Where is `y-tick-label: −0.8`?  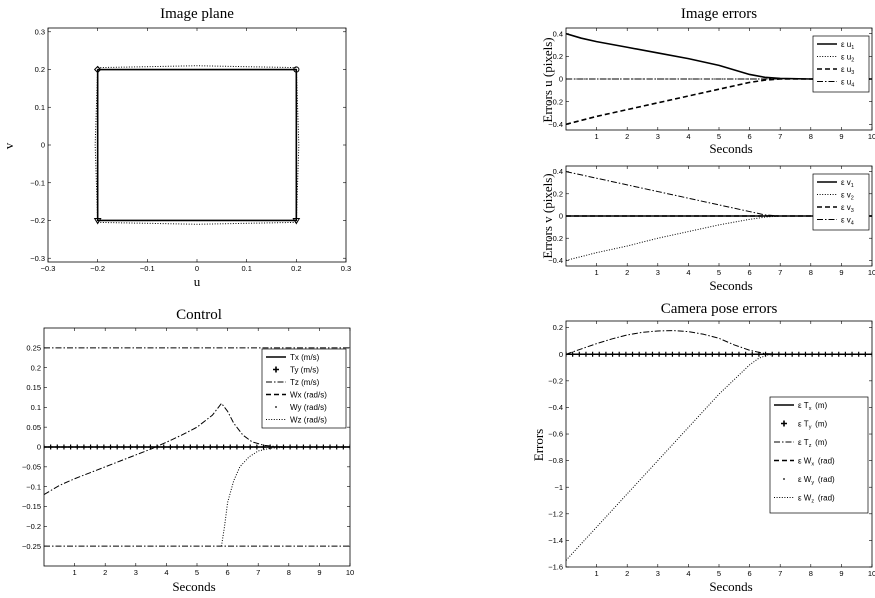
y-tick-label: −0.8 is located at coordinates (555, 460).